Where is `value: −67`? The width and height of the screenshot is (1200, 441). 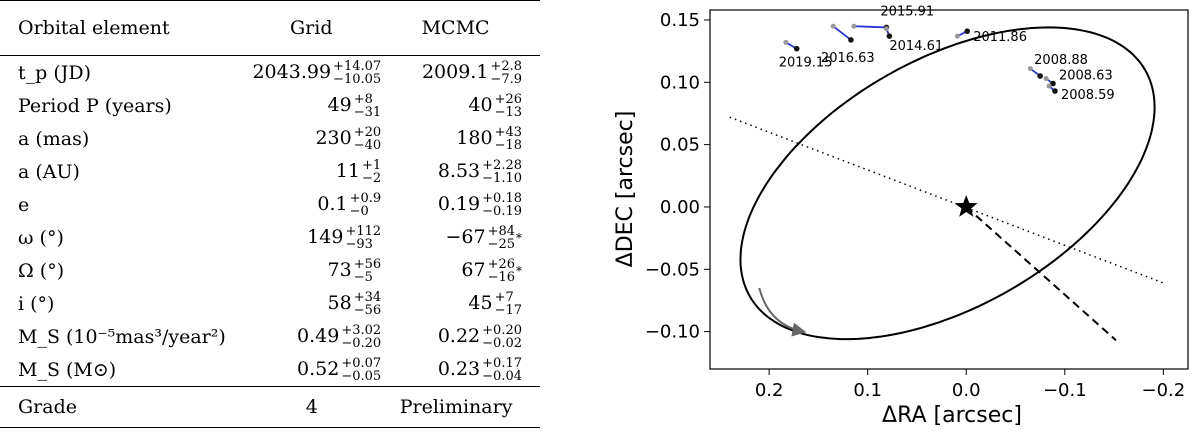 value: −67 is located at coordinates (465, 236).